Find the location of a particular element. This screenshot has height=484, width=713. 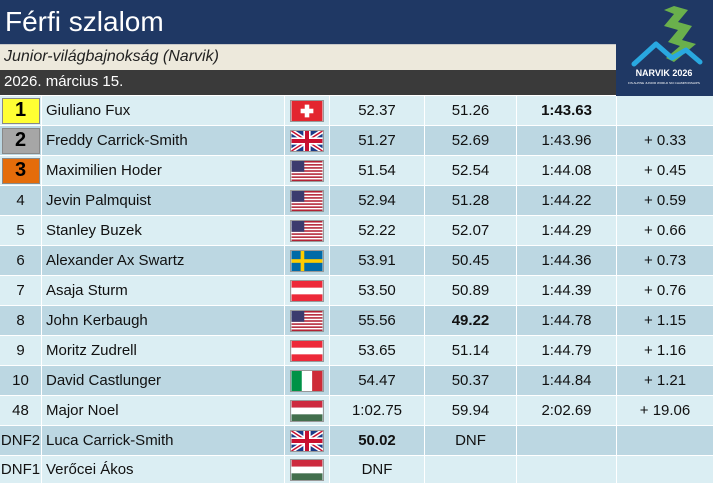

athlete-name: Jevin Palmquist is located at coordinates (163, 200).